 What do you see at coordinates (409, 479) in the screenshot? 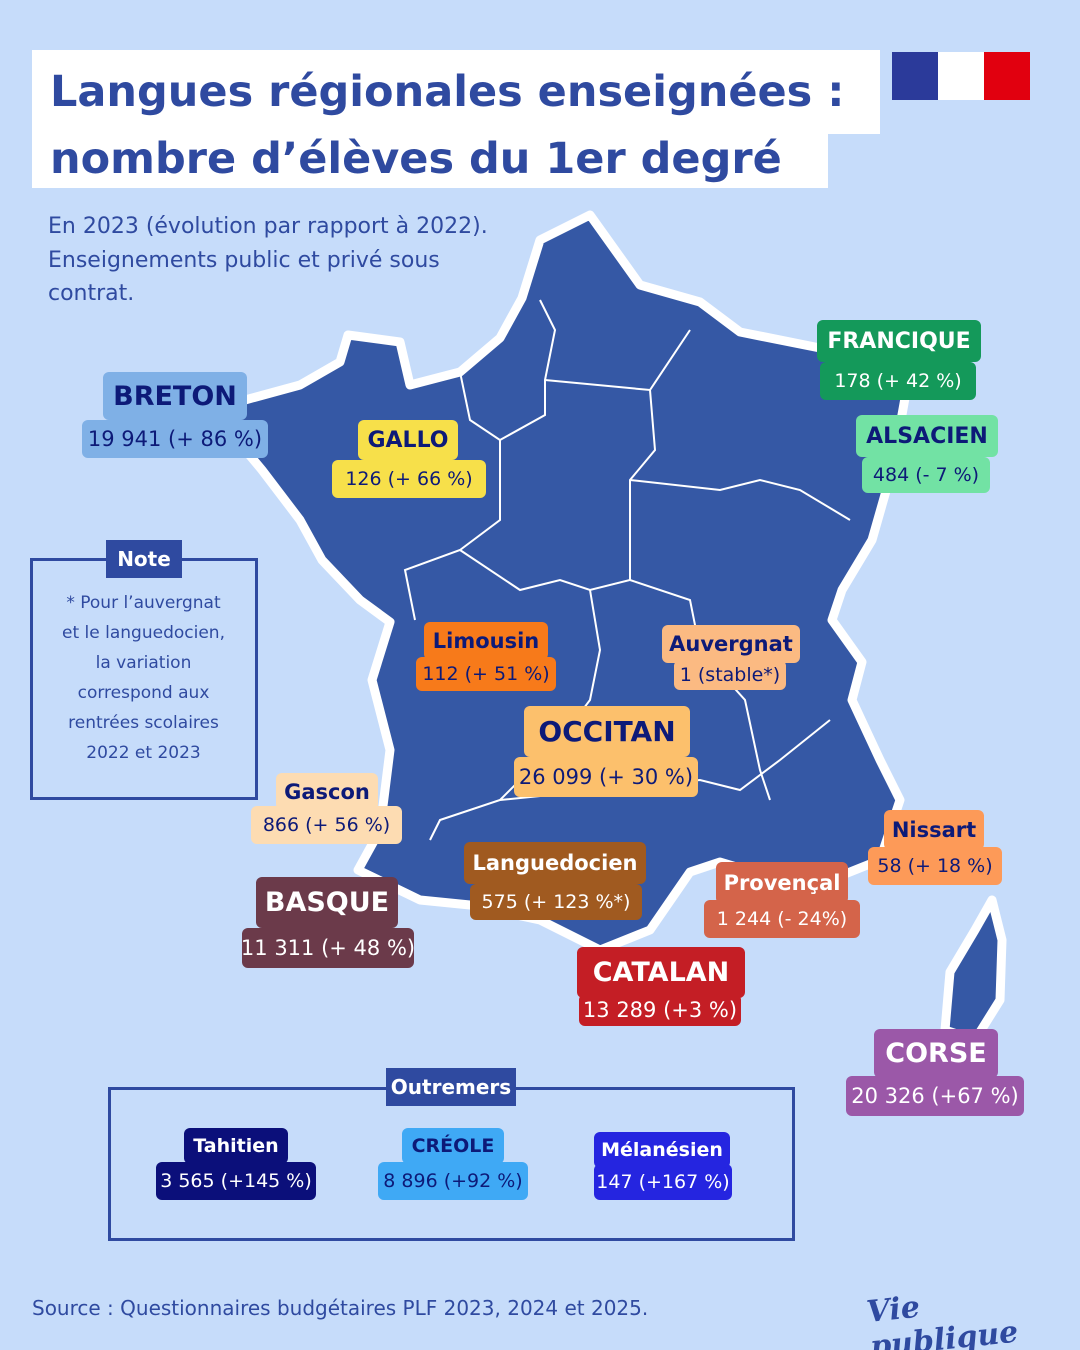
I see `label-stat: 126 (+ 66 %)` at bounding box center [409, 479].